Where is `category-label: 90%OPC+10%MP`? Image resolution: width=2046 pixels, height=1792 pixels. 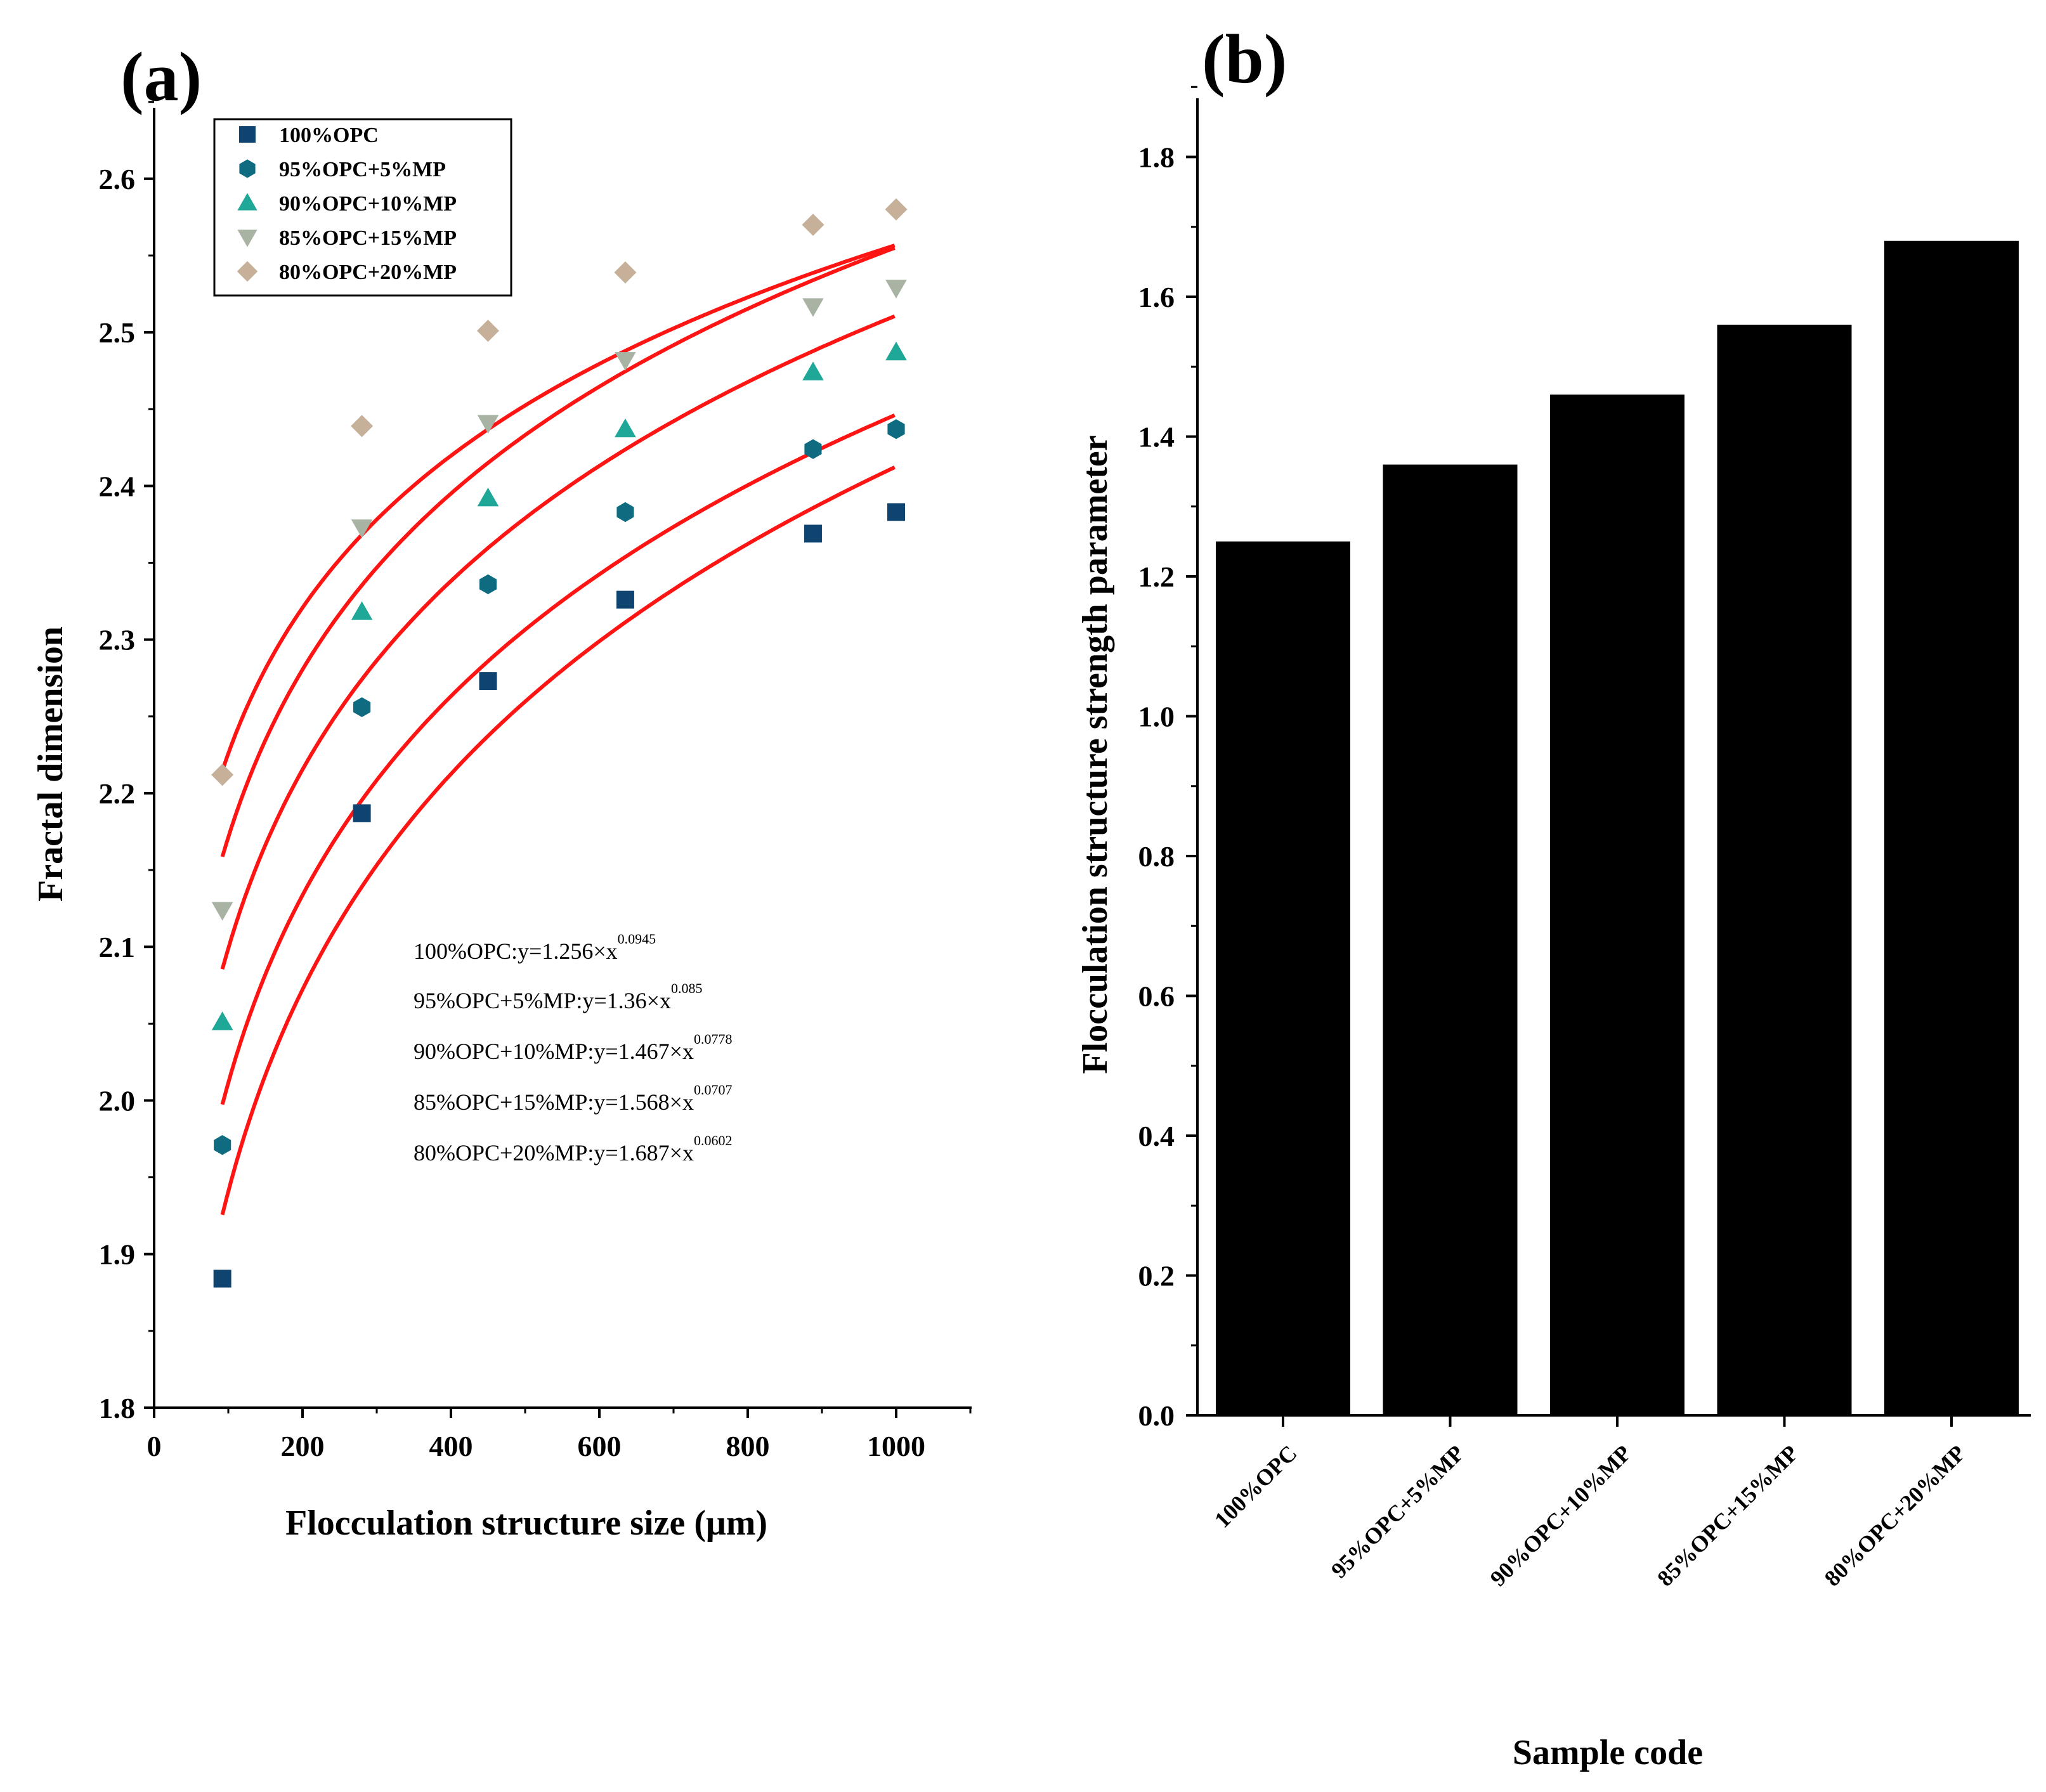 category-label: 90%OPC+10%MP is located at coordinates (1560, 1515).